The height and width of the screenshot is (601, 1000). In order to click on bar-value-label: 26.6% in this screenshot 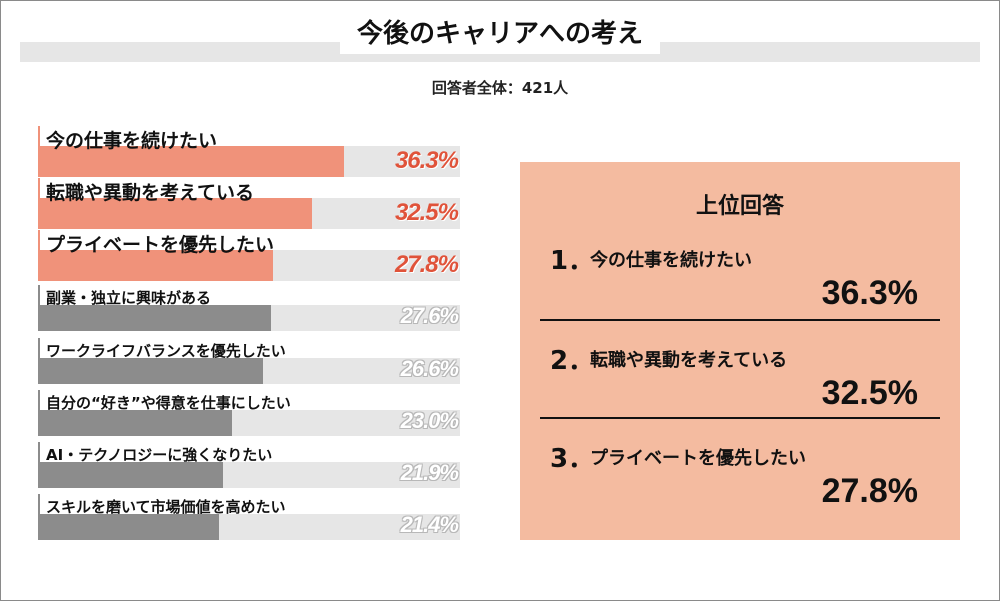, I will do `click(429, 368)`.